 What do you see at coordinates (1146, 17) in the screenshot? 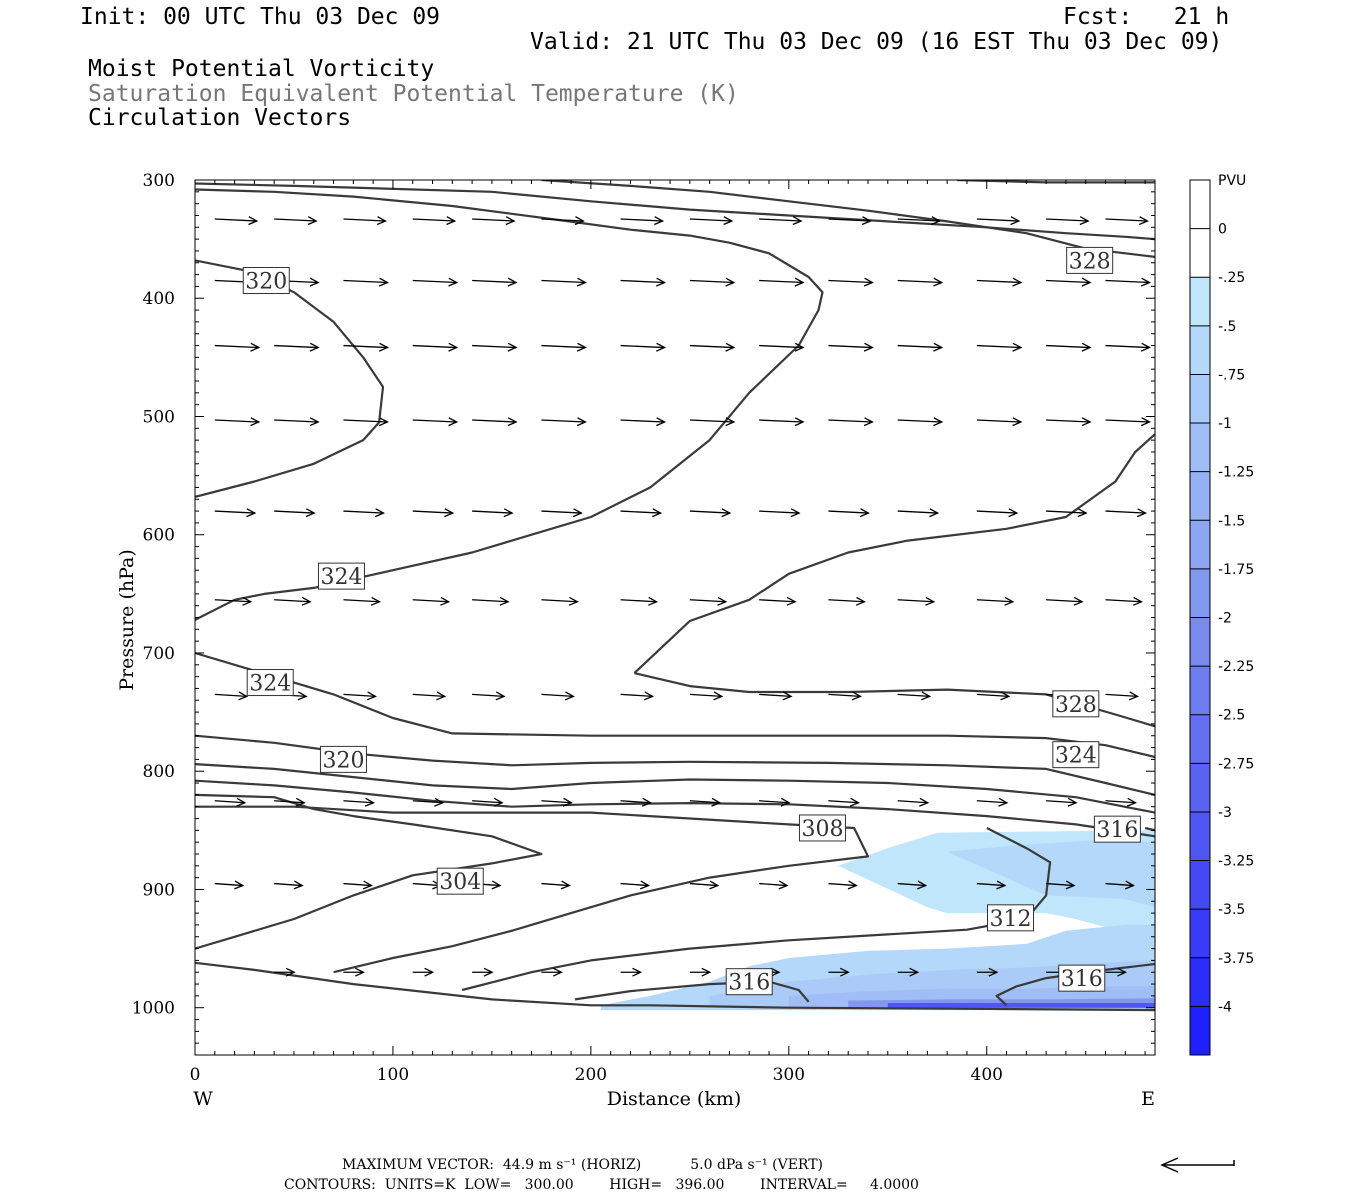
I see `forecast-hour: Fcst: 21 h` at bounding box center [1146, 17].